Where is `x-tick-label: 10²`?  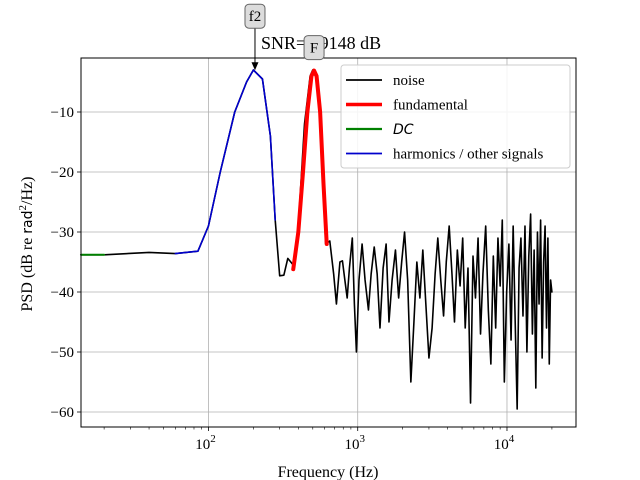 x-tick-label: 10² is located at coordinates (205, 443).